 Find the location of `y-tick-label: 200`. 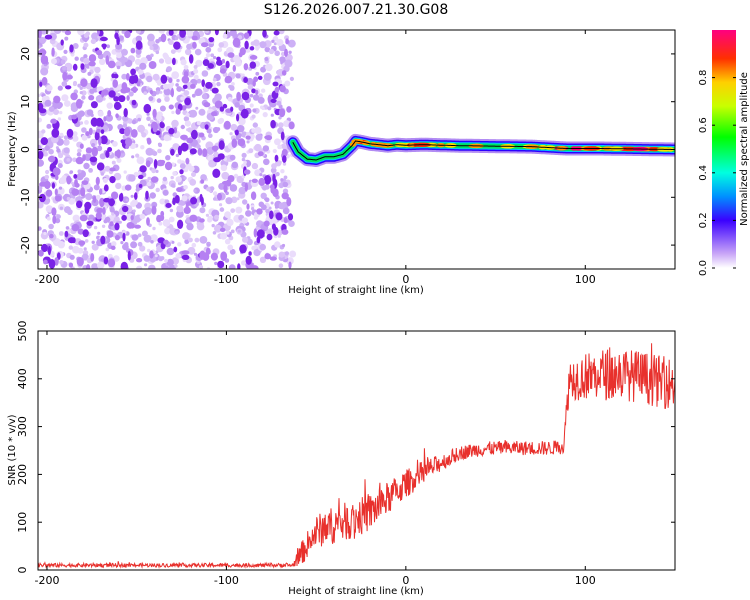

y-tick-label: 200 is located at coordinates (22, 474).